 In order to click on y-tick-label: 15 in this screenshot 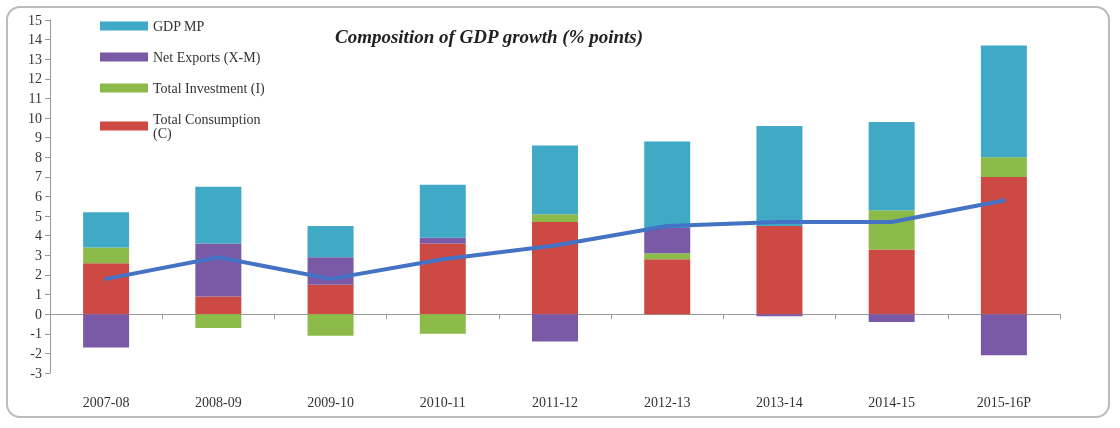, I will do `click(35, 20)`.